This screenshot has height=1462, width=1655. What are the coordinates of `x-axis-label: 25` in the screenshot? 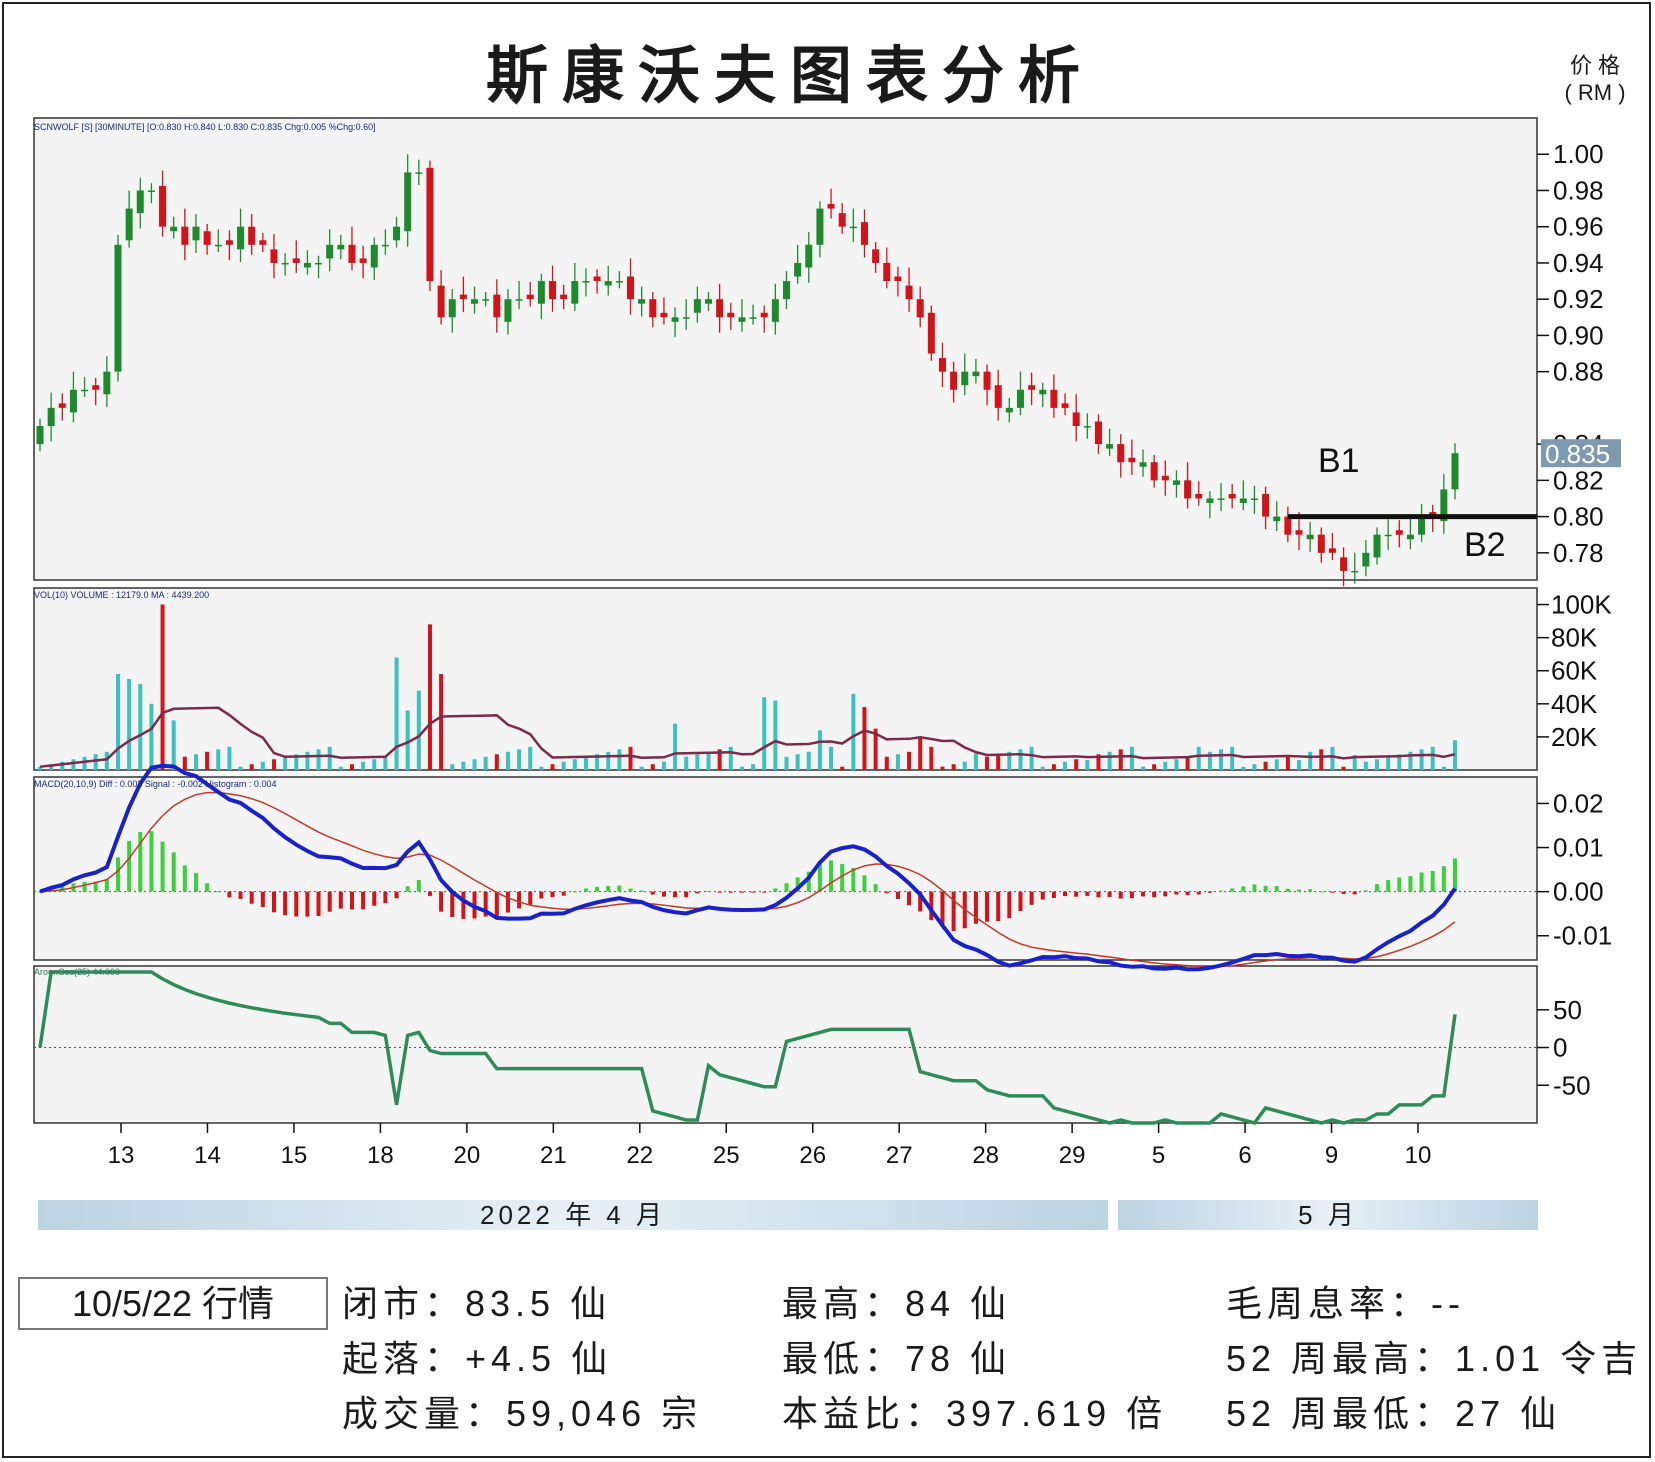 It's located at (726, 1155).